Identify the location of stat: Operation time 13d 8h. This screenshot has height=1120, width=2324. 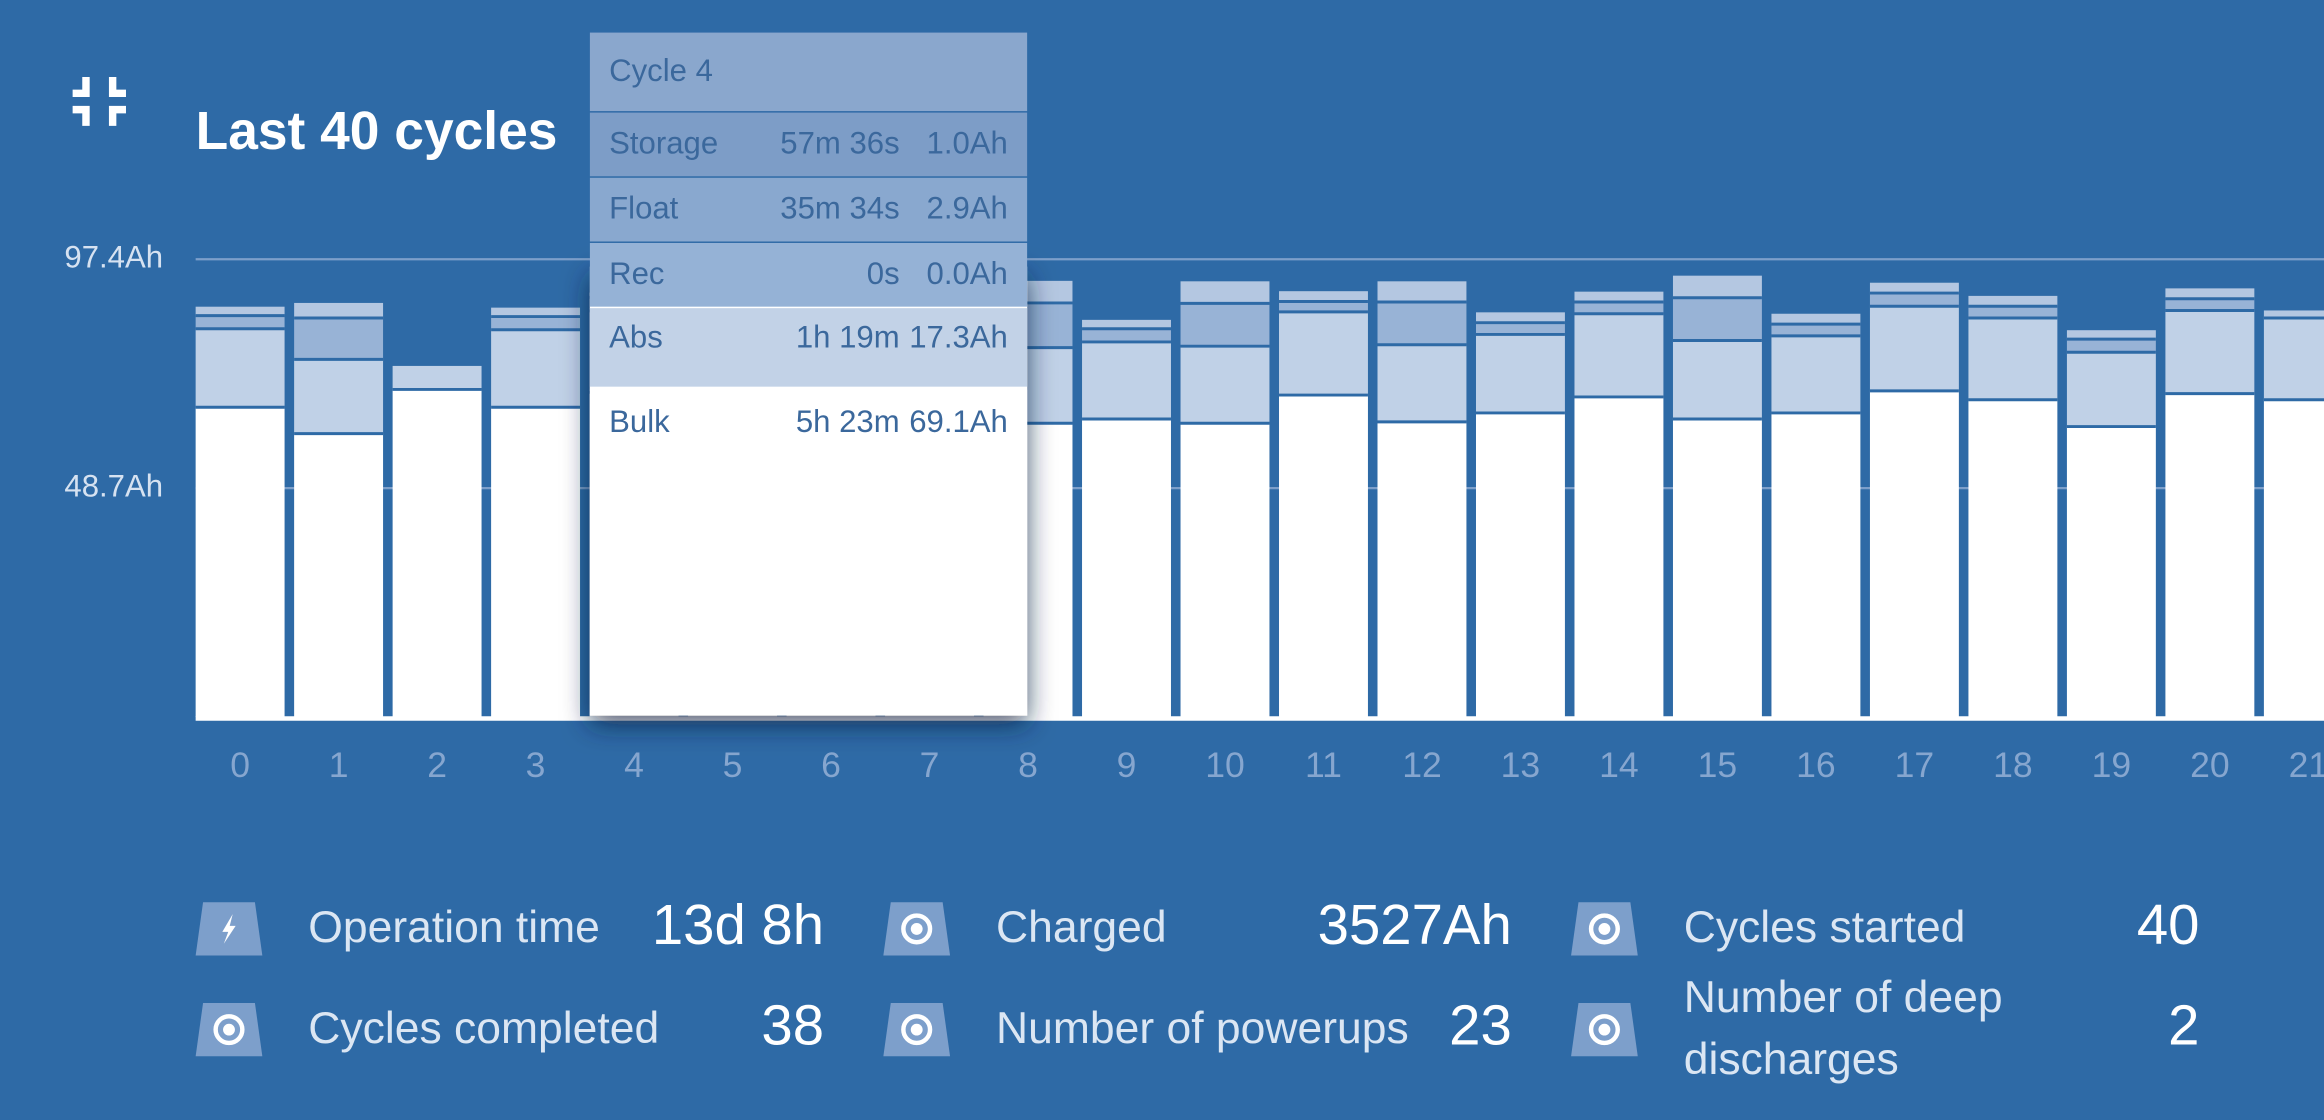
(509, 924).